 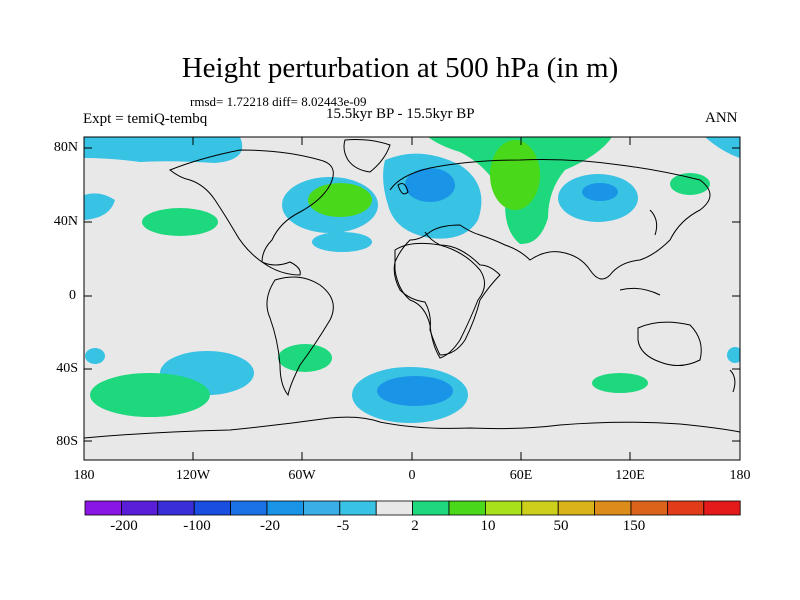 What do you see at coordinates (193, 475) in the screenshot?
I see `x-tick-label: 120W` at bounding box center [193, 475].